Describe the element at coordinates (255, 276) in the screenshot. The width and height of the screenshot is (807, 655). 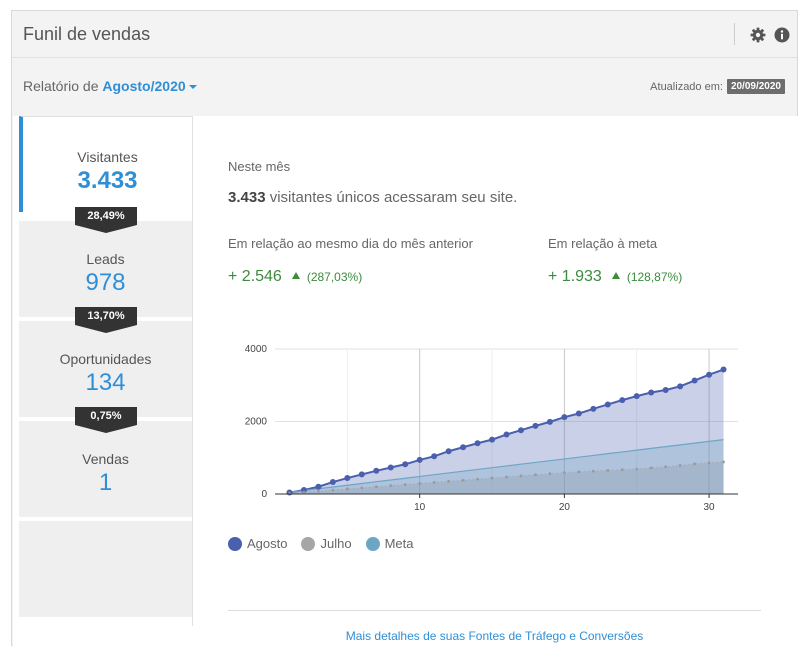
I see `compare-prev-value: + 2.546` at that location.